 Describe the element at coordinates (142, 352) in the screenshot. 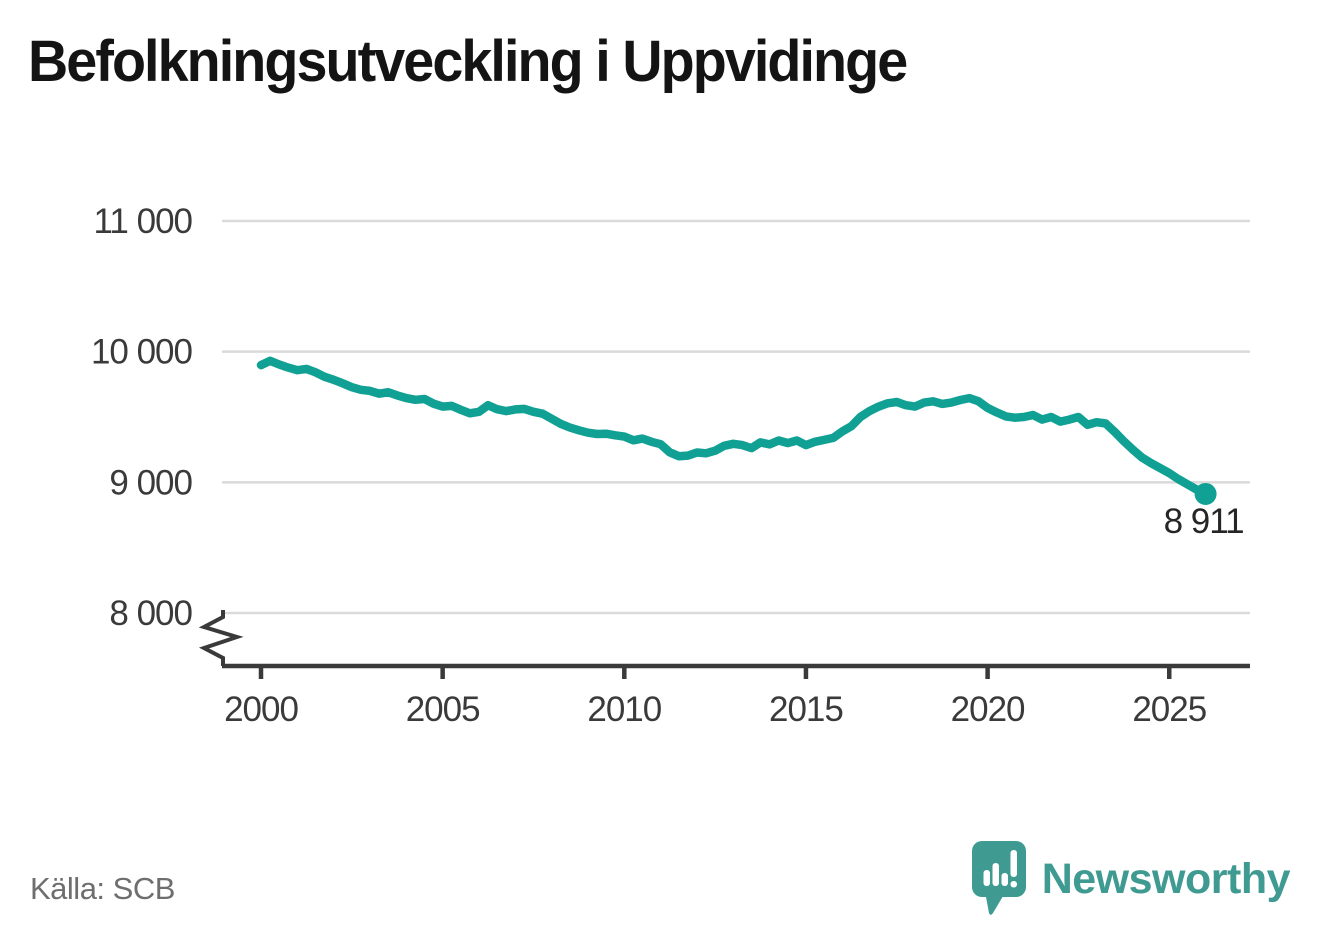

I see `y-tick-label: 10 000` at that location.